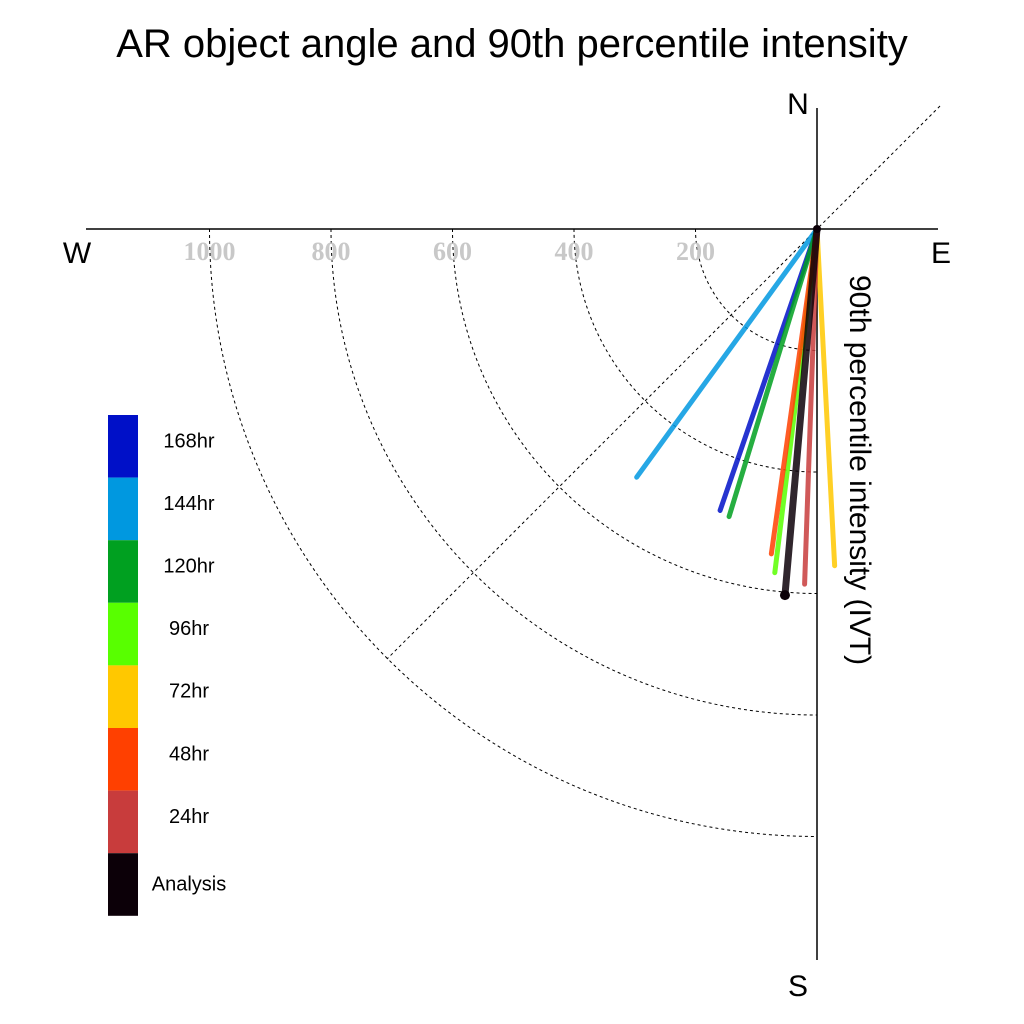 This screenshot has width=1024, height=1024. What do you see at coordinates (784, 595) in the screenshot?
I see `vector-endpoint-analysis` at bounding box center [784, 595].